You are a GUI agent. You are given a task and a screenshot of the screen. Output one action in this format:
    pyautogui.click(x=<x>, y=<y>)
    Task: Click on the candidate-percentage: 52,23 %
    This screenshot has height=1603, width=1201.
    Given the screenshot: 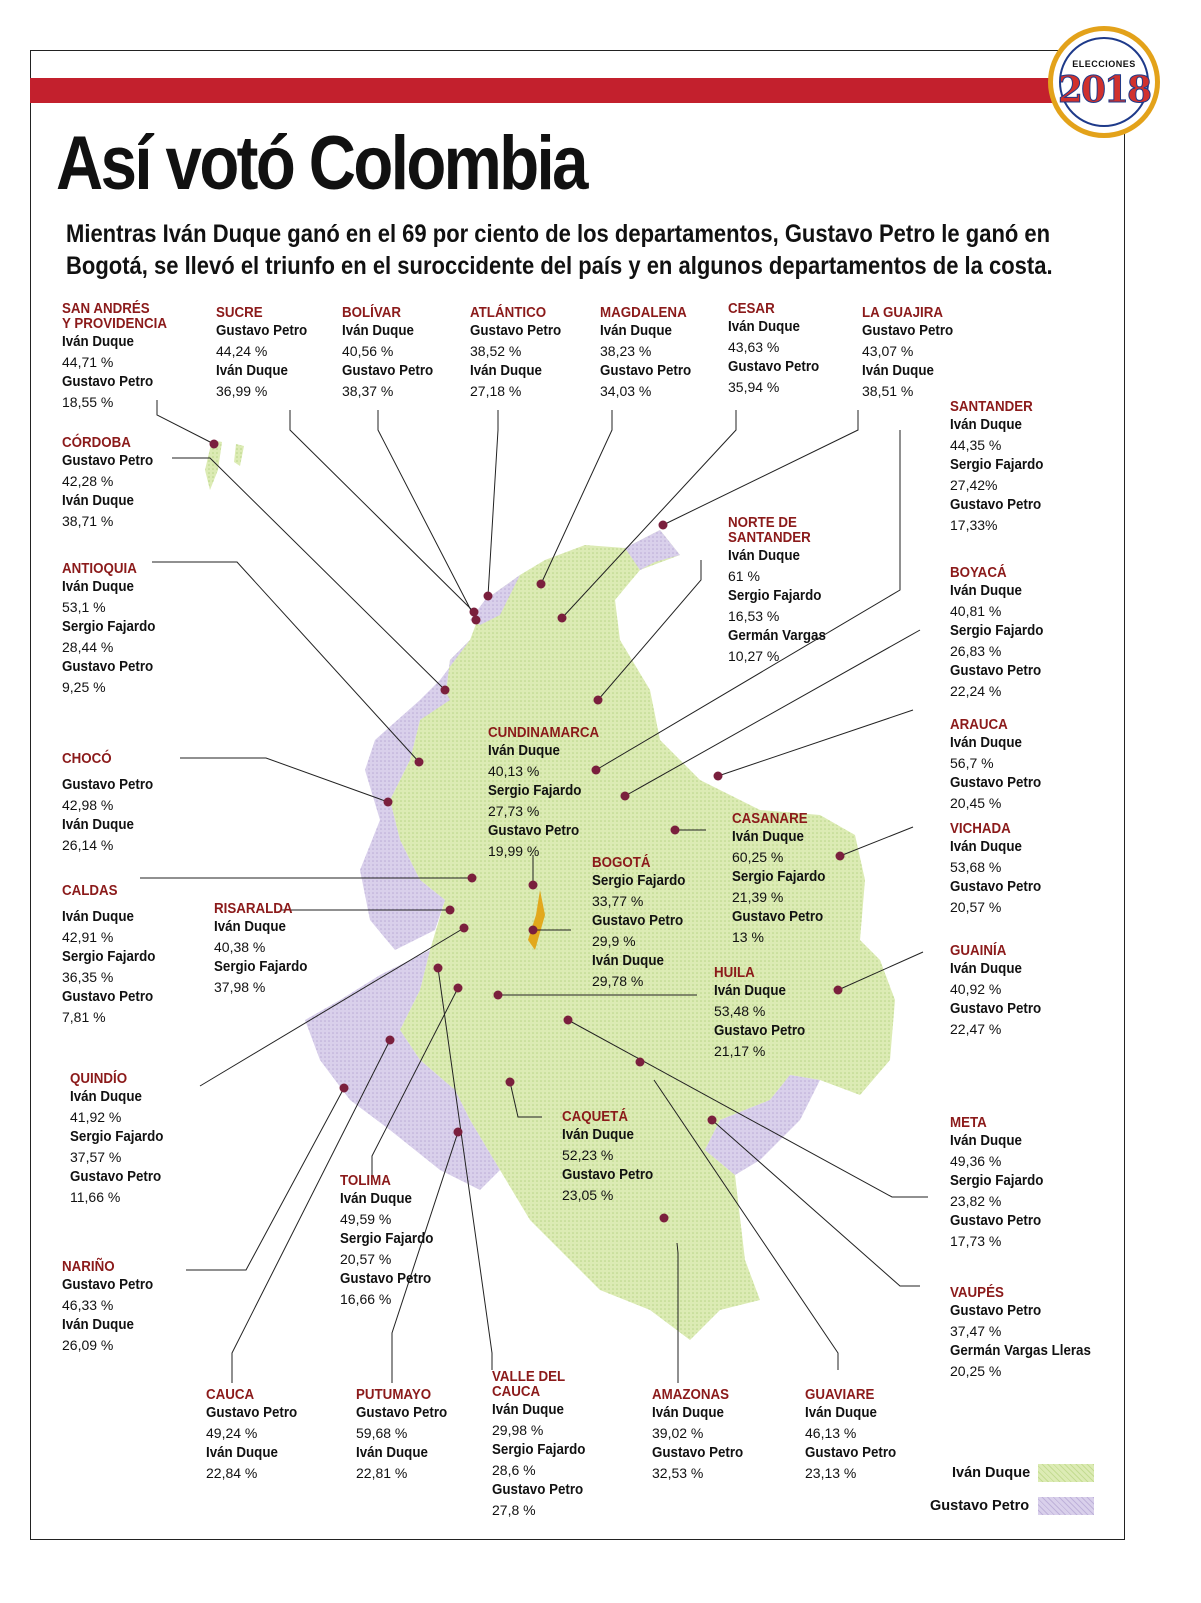 What is the action you would take?
    pyautogui.click(x=588, y=1155)
    